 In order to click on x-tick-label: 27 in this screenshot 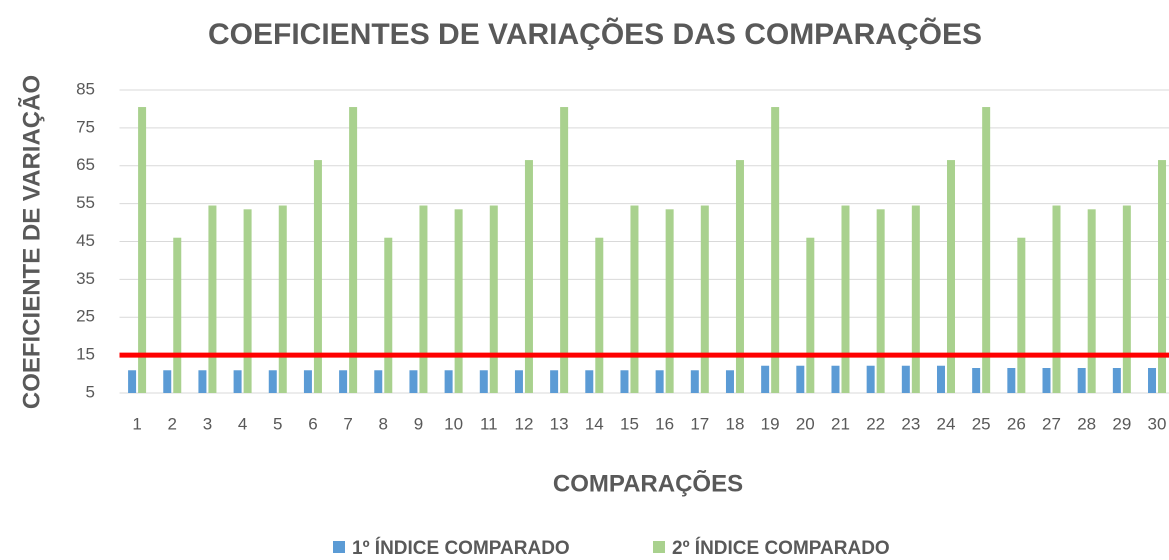, I will do `click(1051, 423)`.